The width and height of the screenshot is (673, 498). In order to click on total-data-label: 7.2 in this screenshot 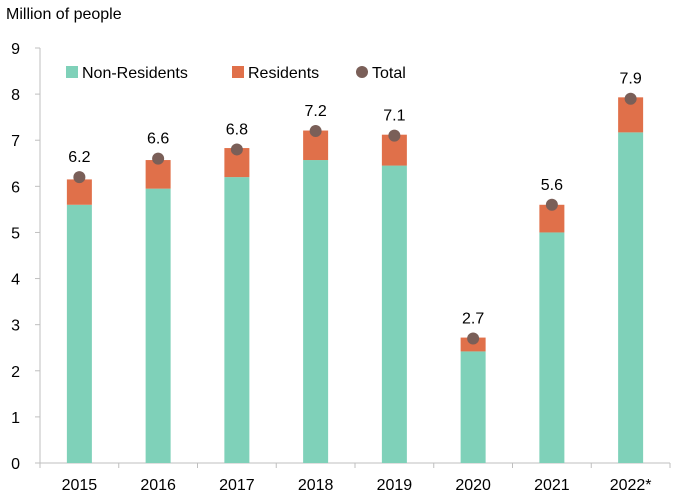, I will do `click(316, 111)`.